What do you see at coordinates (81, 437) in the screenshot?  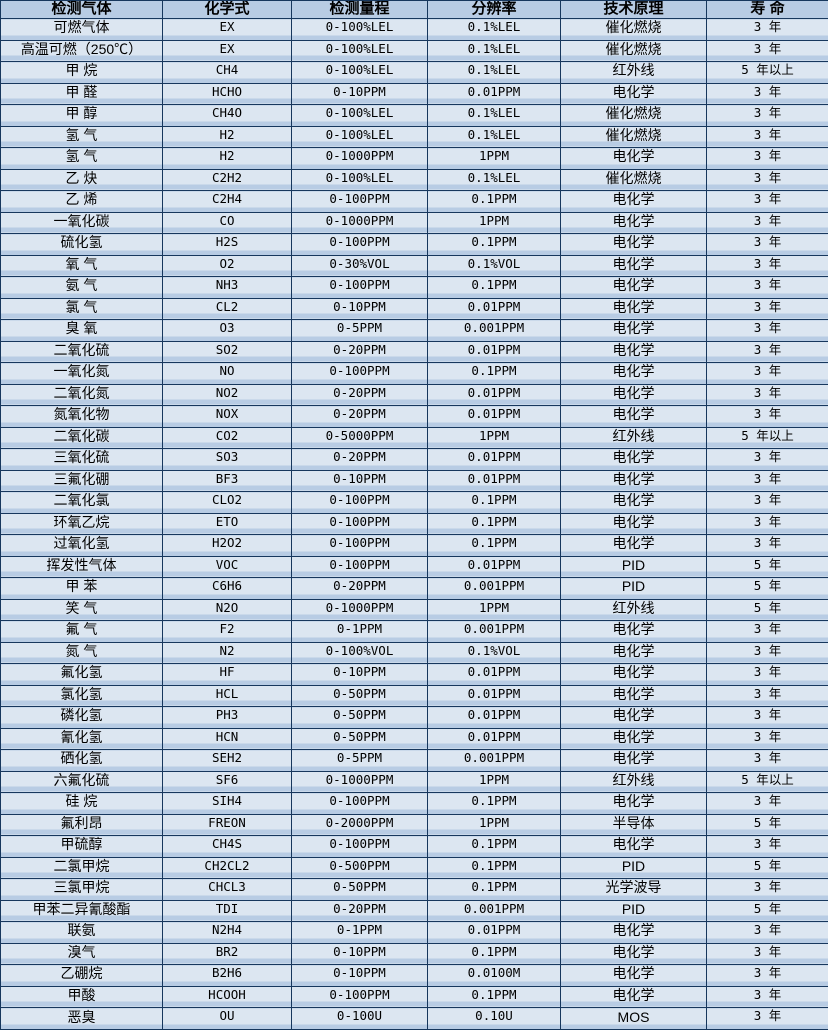 I see `cell-gas: 二氧化碳` at bounding box center [81, 437].